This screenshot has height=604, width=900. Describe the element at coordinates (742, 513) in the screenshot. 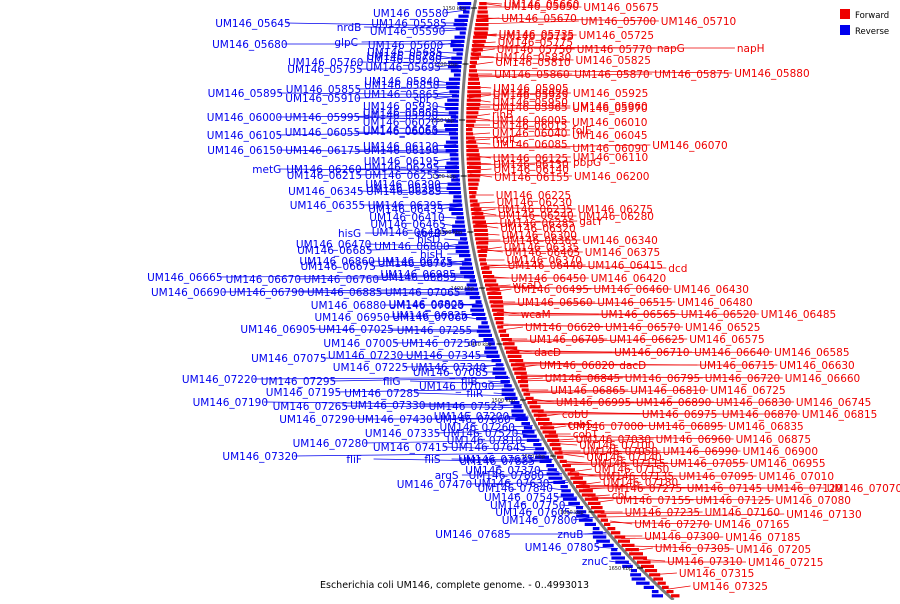

I see `right-gene-label: UM146_07160` at that location.